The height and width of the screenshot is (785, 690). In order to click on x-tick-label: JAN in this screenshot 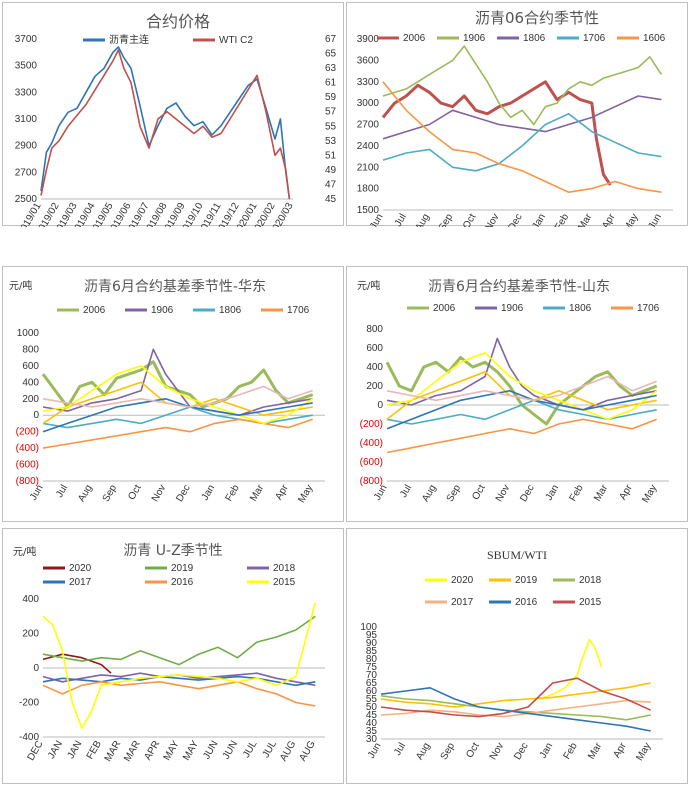, I will do `click(55, 750)`.